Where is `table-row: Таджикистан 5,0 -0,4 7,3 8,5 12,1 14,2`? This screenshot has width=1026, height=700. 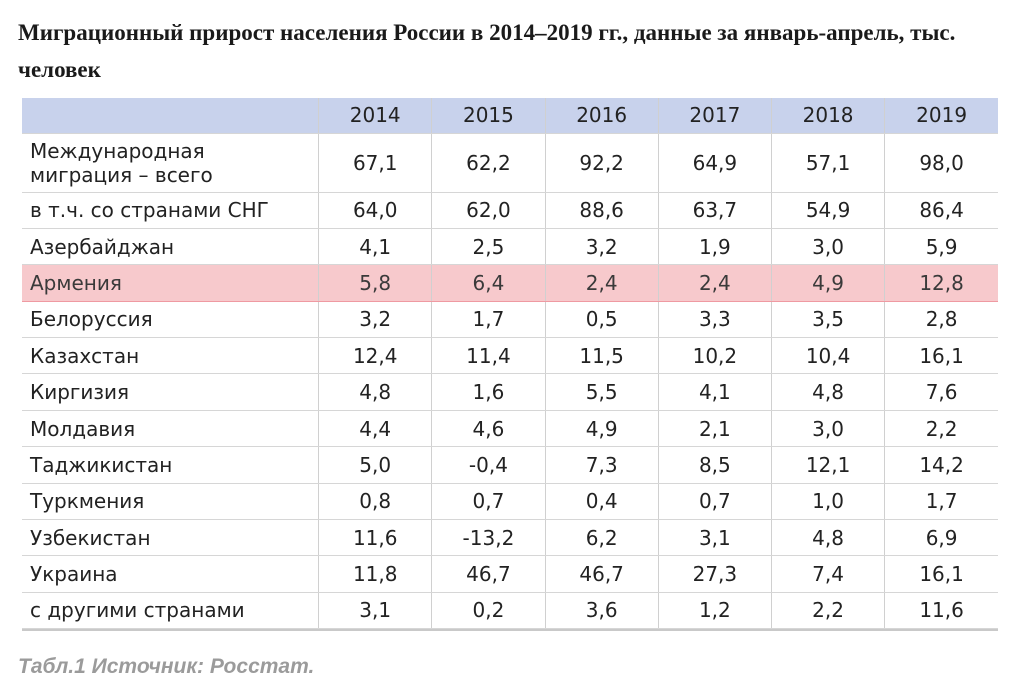 table-row: Таджикистан 5,0 -0,4 7,3 8,5 12,1 14,2 is located at coordinates (510, 465).